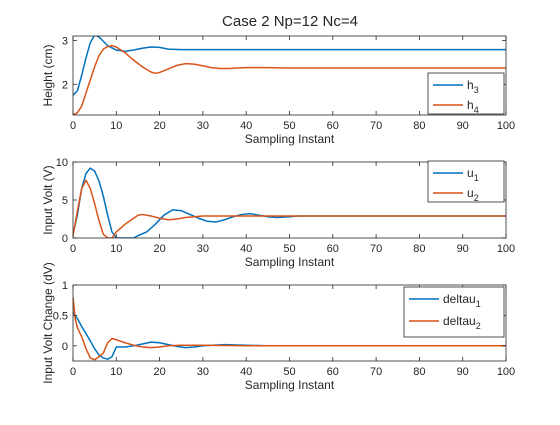 This screenshot has height=425, width=560. I want to click on y-axis-label: Input Volt Change (dV), so click(48, 322).